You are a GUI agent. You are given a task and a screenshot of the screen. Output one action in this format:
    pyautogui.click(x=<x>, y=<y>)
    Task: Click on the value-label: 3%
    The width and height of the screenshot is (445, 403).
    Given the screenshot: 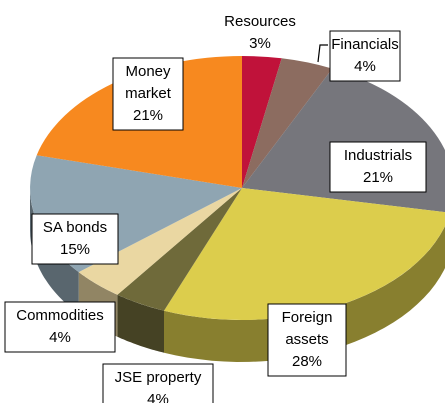 What is the action you would take?
    pyautogui.click(x=260, y=43)
    